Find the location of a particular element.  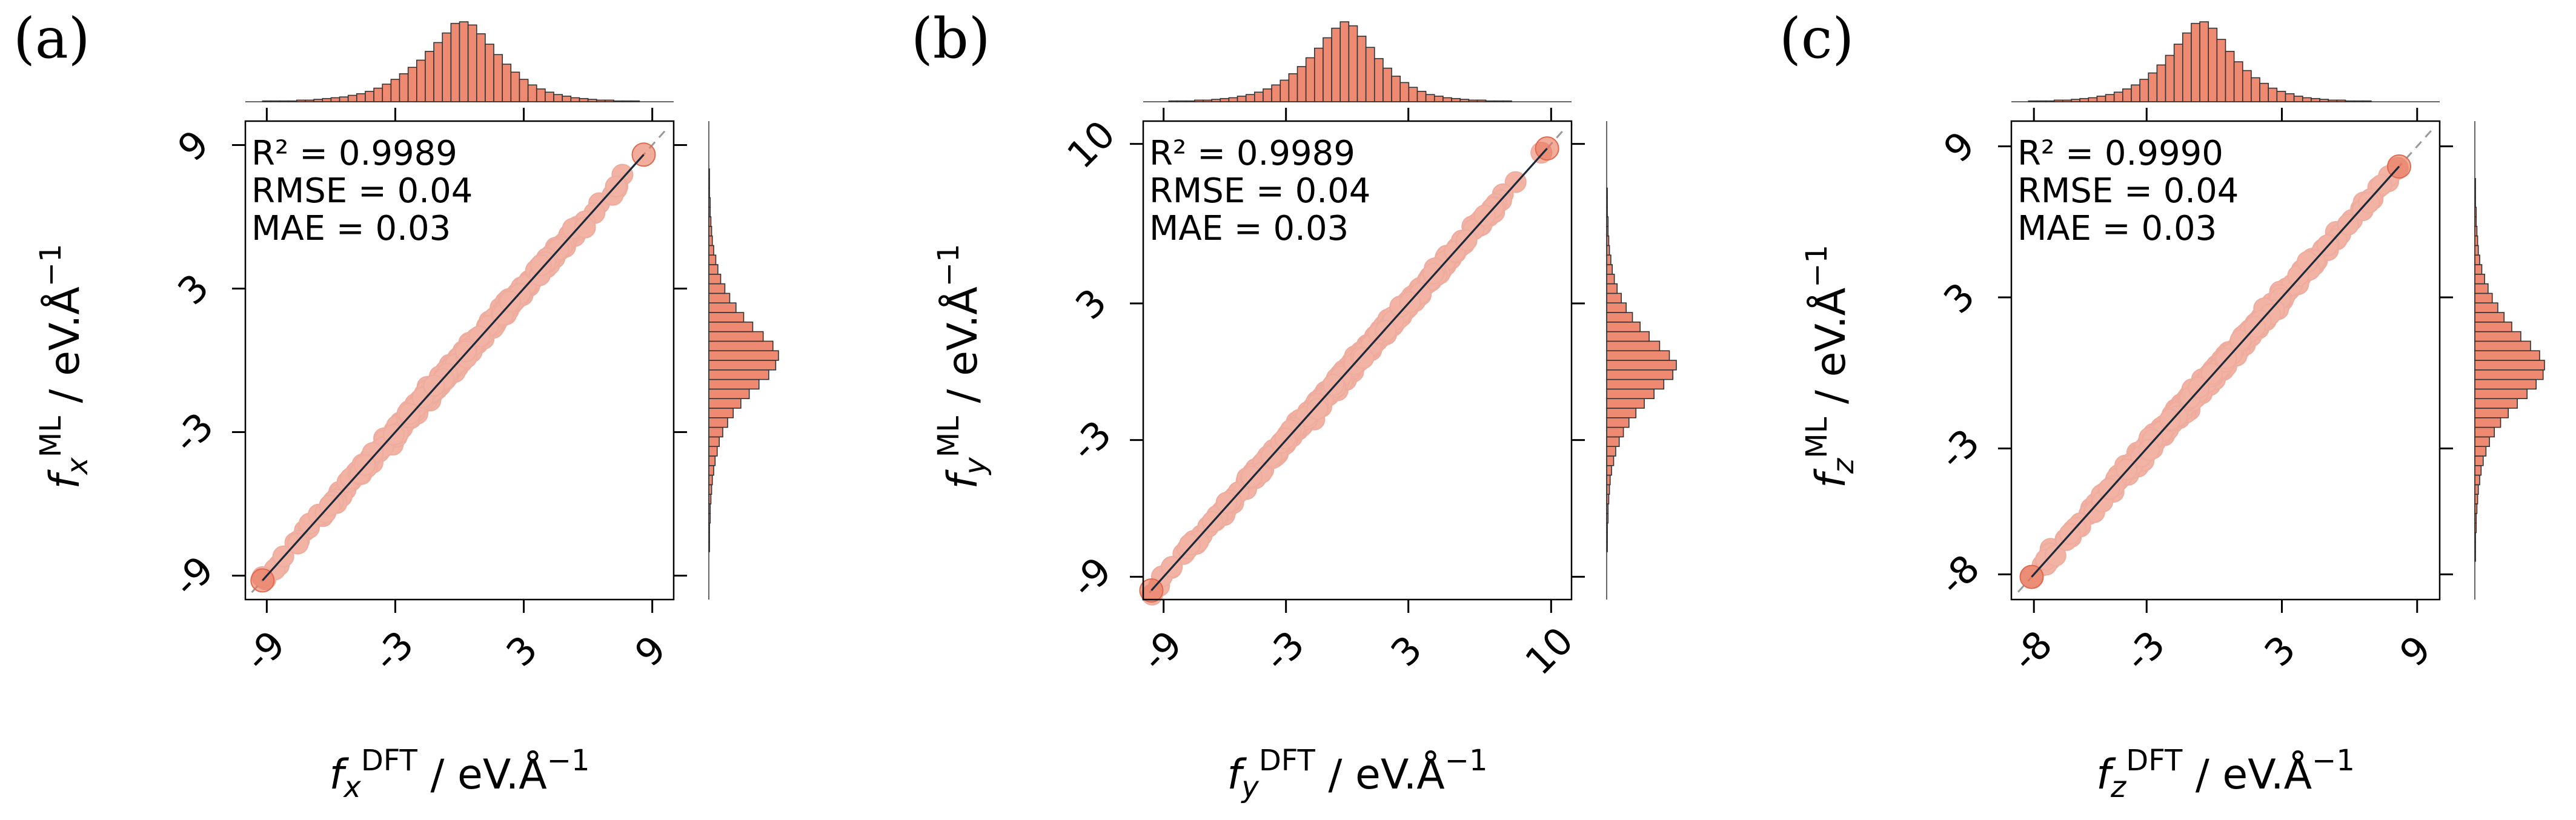

x-tick-label: -9 is located at coordinates (1161, 650).